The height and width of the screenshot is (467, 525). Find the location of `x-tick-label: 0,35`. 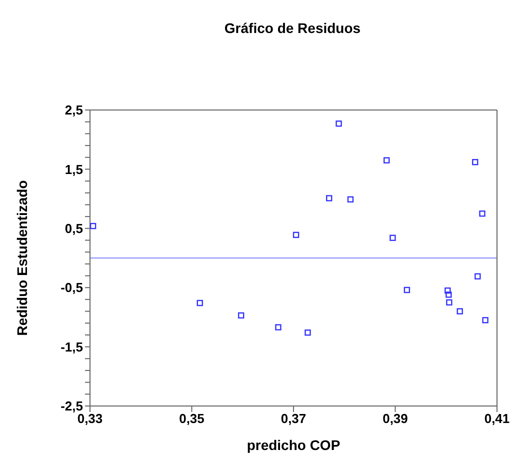

x-tick-label: 0,35 is located at coordinates (191, 418).